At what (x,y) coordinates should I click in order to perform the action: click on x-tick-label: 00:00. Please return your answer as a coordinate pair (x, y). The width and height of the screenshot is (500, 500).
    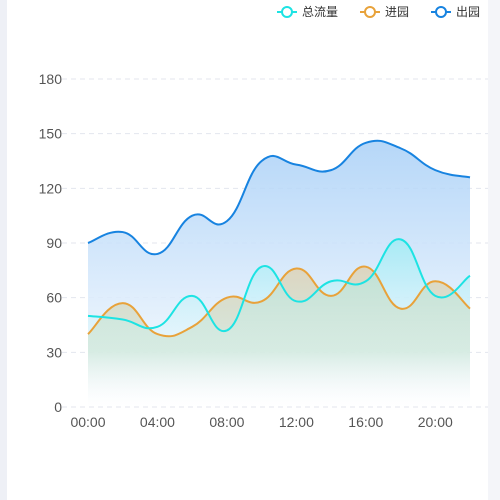
    Looking at the image, I should click on (87, 422).